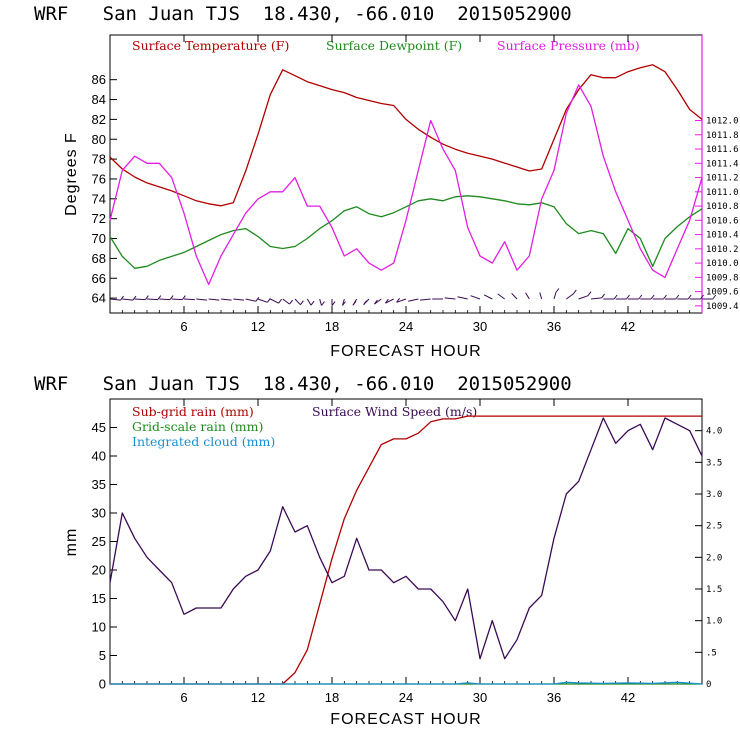 The height and width of the screenshot is (740, 740). Describe the element at coordinates (714, 527) in the screenshot. I see `y2-tick-label: 2.5` at that location.